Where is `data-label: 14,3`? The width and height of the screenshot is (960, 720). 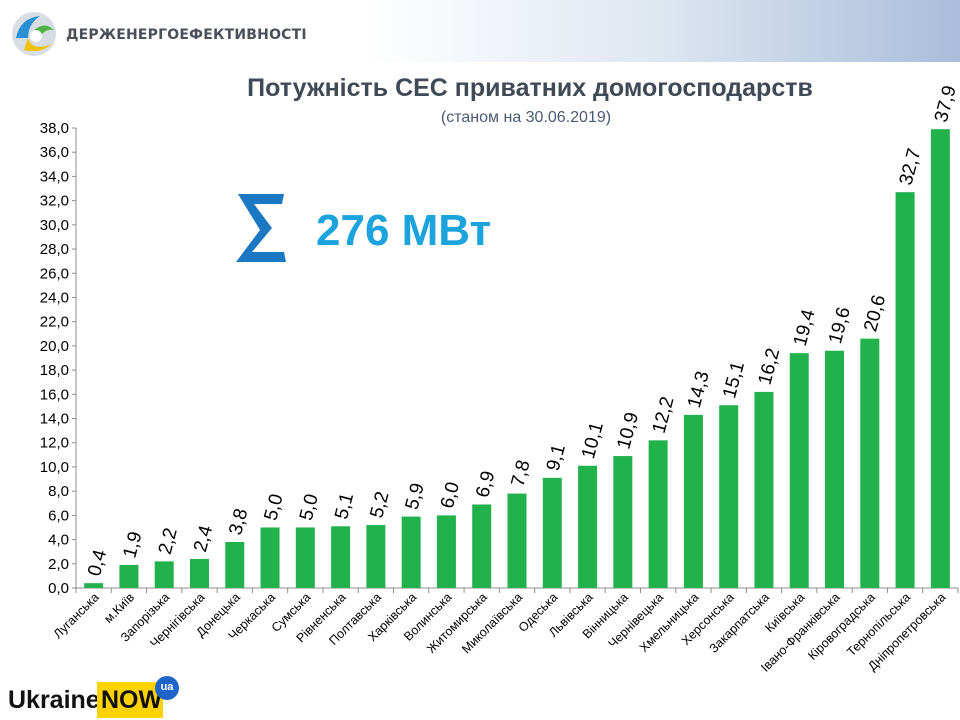
data-label: 14,3 is located at coordinates (699, 389).